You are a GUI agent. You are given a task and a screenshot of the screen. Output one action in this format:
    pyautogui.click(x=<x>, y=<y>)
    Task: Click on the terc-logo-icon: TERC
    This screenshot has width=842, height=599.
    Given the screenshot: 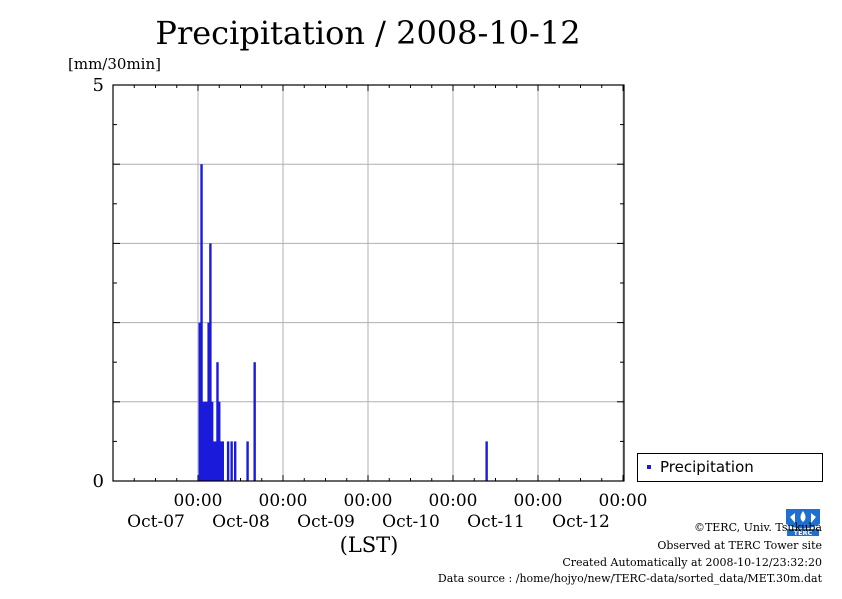 What is the action you would take?
    pyautogui.click(x=803, y=520)
    